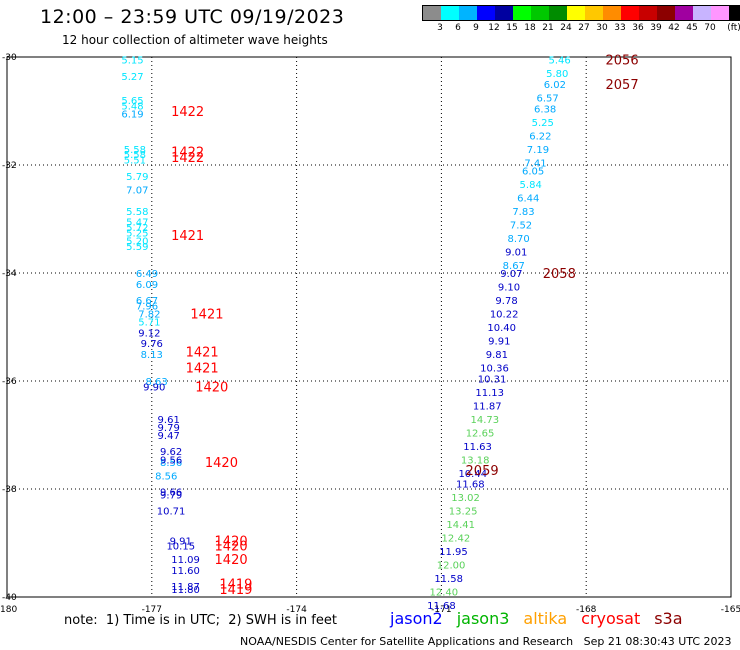 The height and width of the screenshot is (650, 740). I want to click on legend-label: 27, so click(584, 28).